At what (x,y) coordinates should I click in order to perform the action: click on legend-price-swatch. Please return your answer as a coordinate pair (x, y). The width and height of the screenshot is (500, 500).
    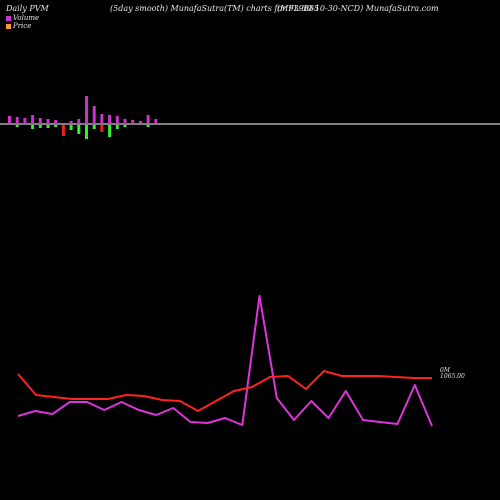
    Looking at the image, I should click on (8, 26).